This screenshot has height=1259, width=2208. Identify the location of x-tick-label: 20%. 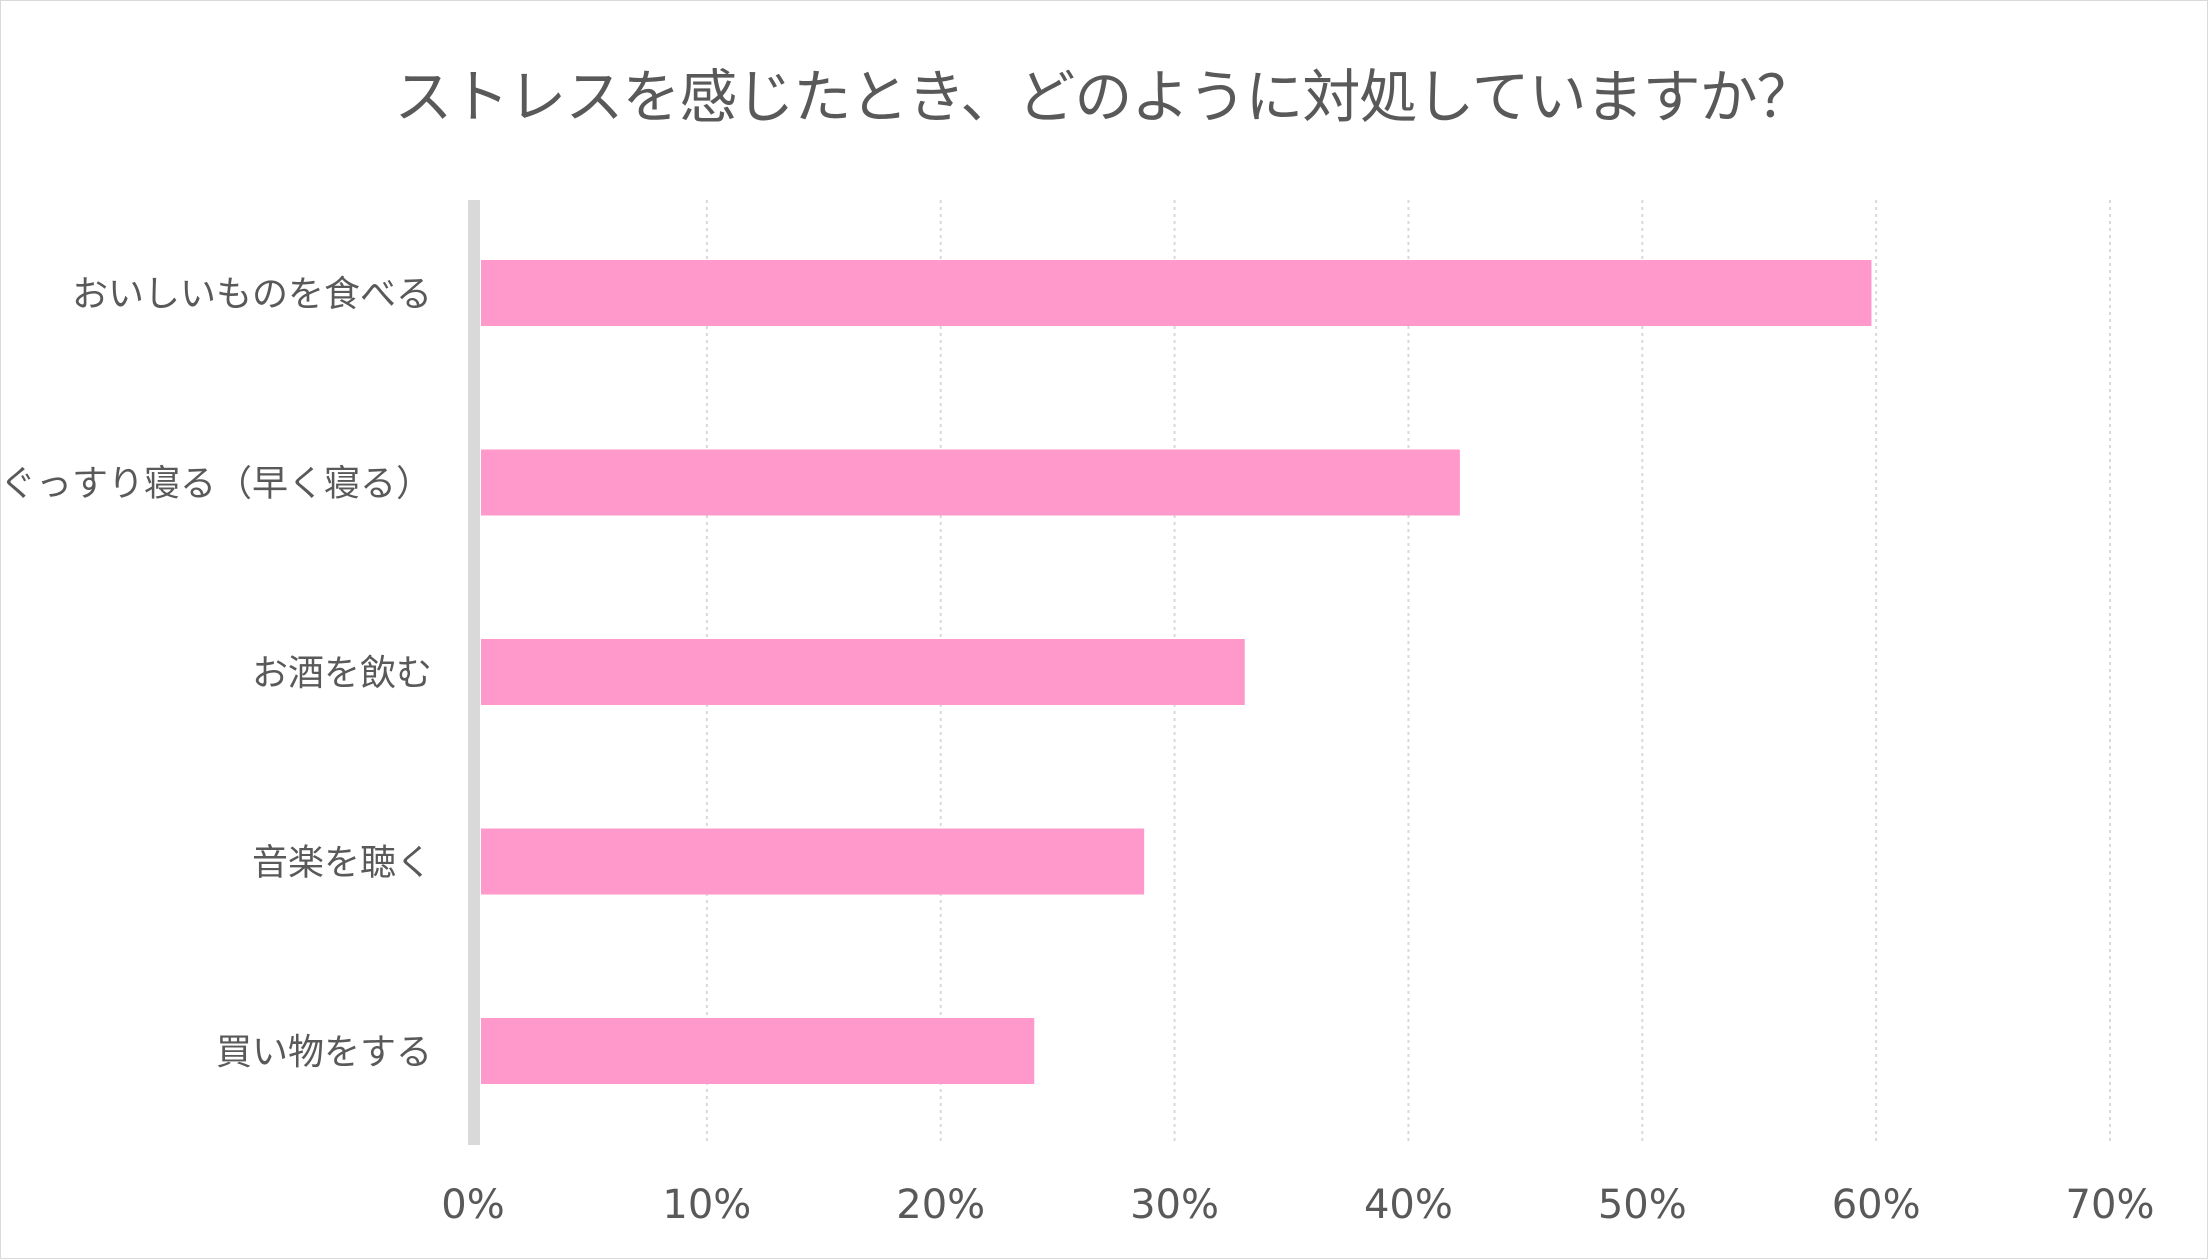
(940, 1205).